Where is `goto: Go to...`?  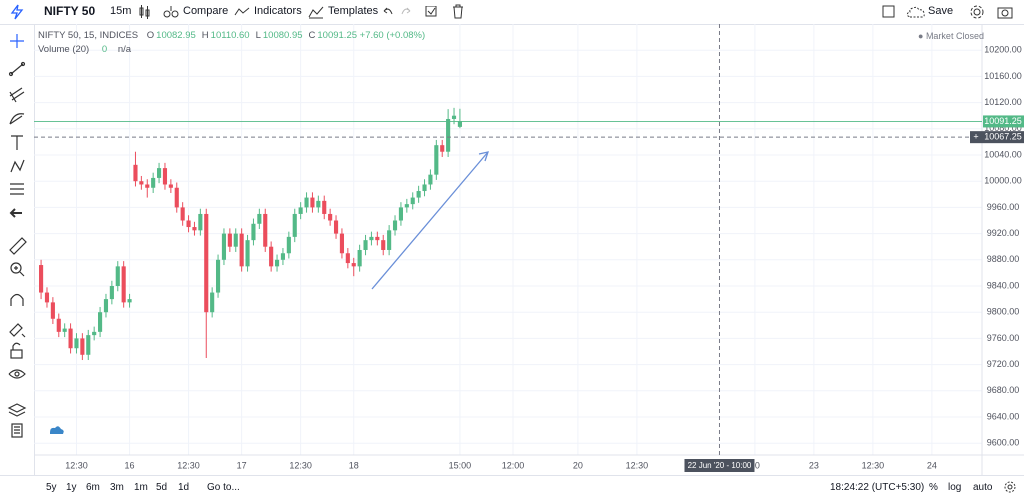 goto: Go to... is located at coordinates (223, 487).